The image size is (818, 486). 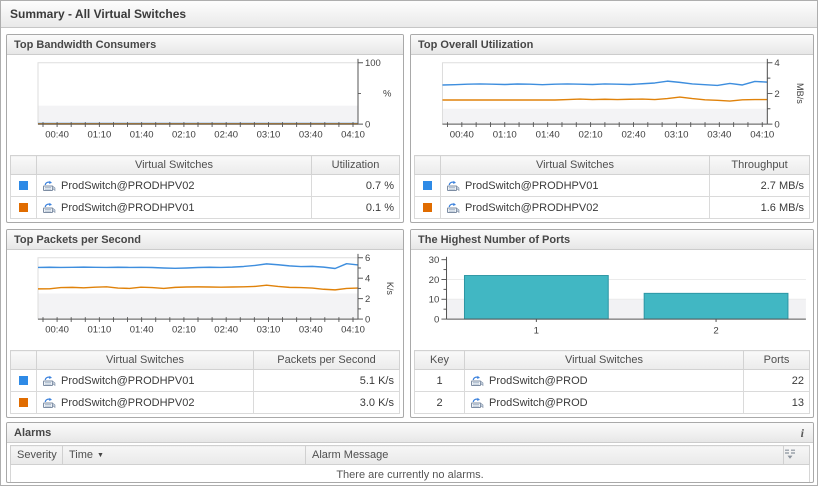 I want to click on alarms-empty-row: There are currently no alarms., so click(x=410, y=473).